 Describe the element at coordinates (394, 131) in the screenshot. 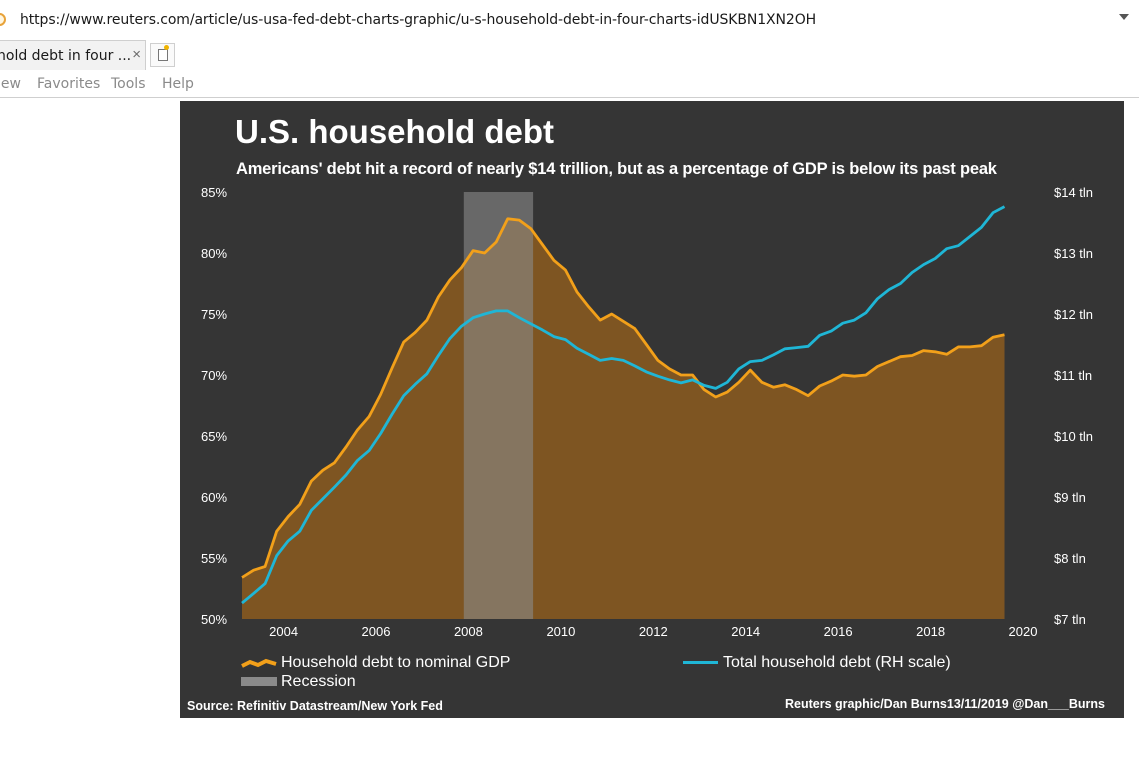

I see `chart-title: U.S. household debt` at that location.